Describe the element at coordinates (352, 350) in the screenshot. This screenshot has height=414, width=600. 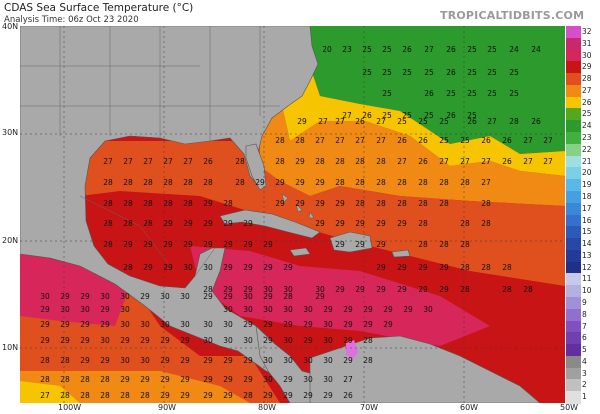
I see `lake-maracaibo` at that location.